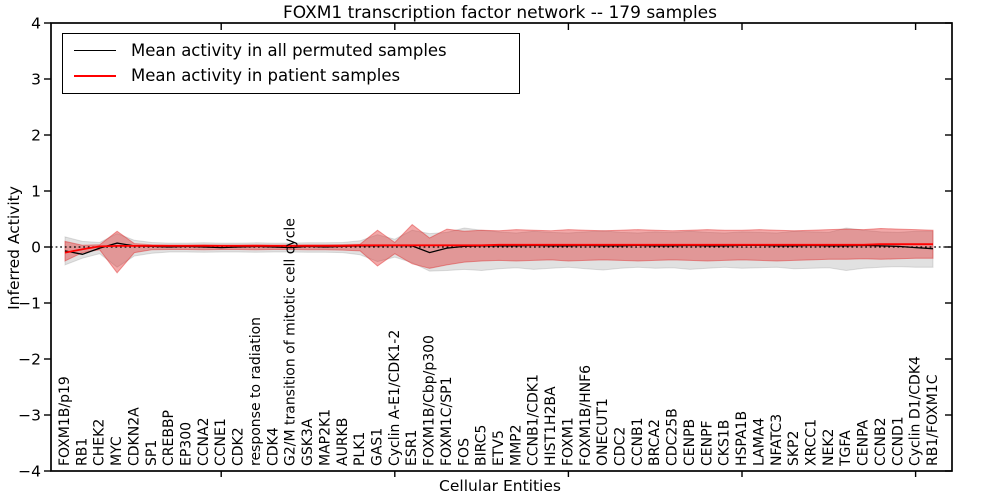 This screenshot has width=1000, height=500. What do you see at coordinates (36, 136) in the screenshot?
I see `y-tick-label: 2` at bounding box center [36, 136].